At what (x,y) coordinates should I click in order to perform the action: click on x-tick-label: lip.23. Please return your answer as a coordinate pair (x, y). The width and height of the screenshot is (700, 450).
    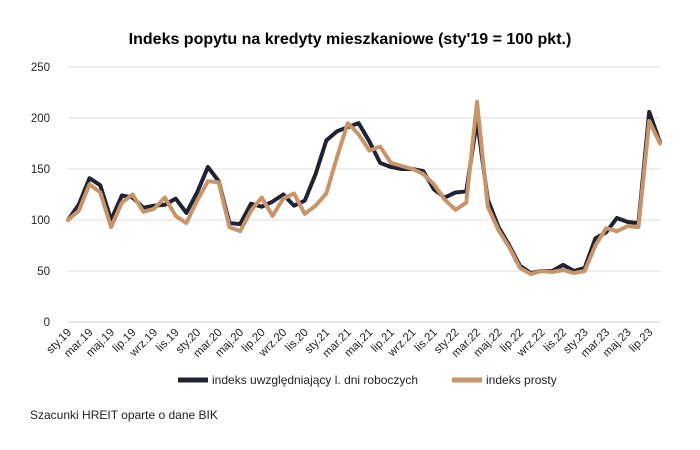
    Looking at the image, I should click on (641, 341).